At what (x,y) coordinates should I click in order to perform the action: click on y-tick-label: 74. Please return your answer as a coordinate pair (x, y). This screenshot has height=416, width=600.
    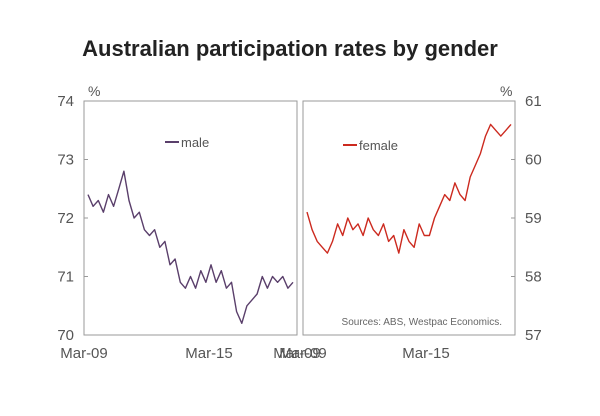
    Looking at the image, I should click on (65, 101).